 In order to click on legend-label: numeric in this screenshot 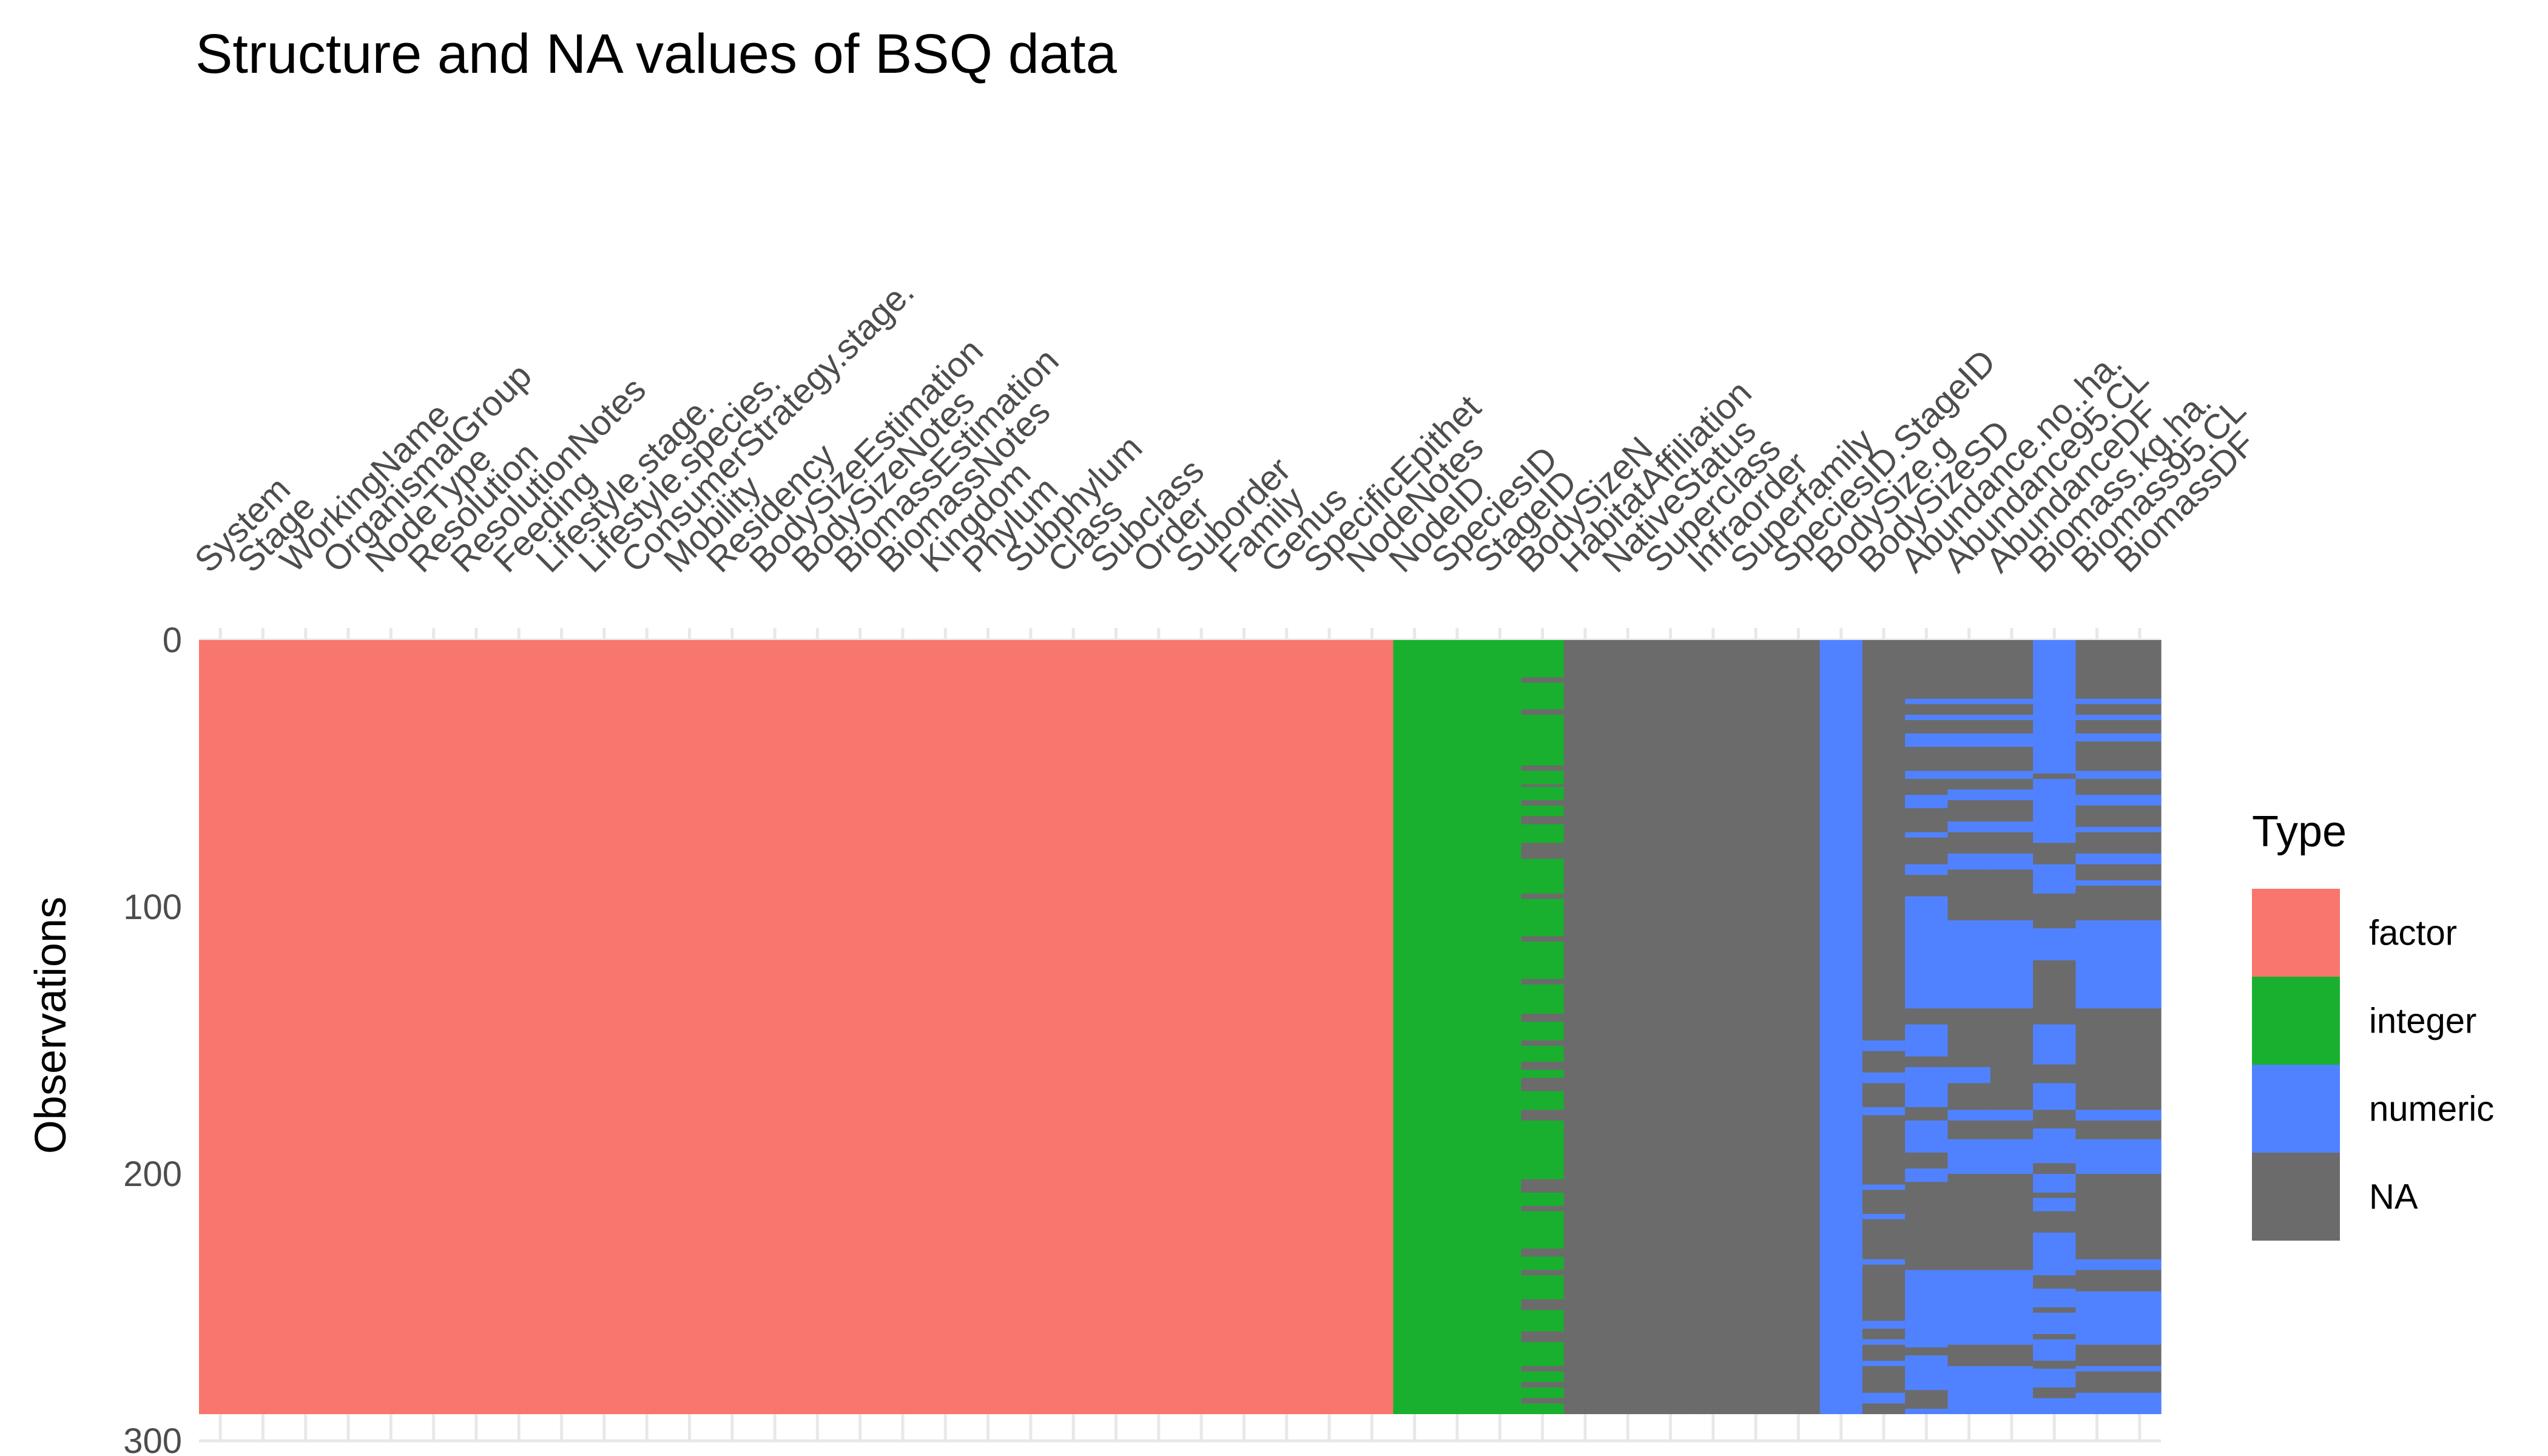, I will do `click(2431, 1109)`.